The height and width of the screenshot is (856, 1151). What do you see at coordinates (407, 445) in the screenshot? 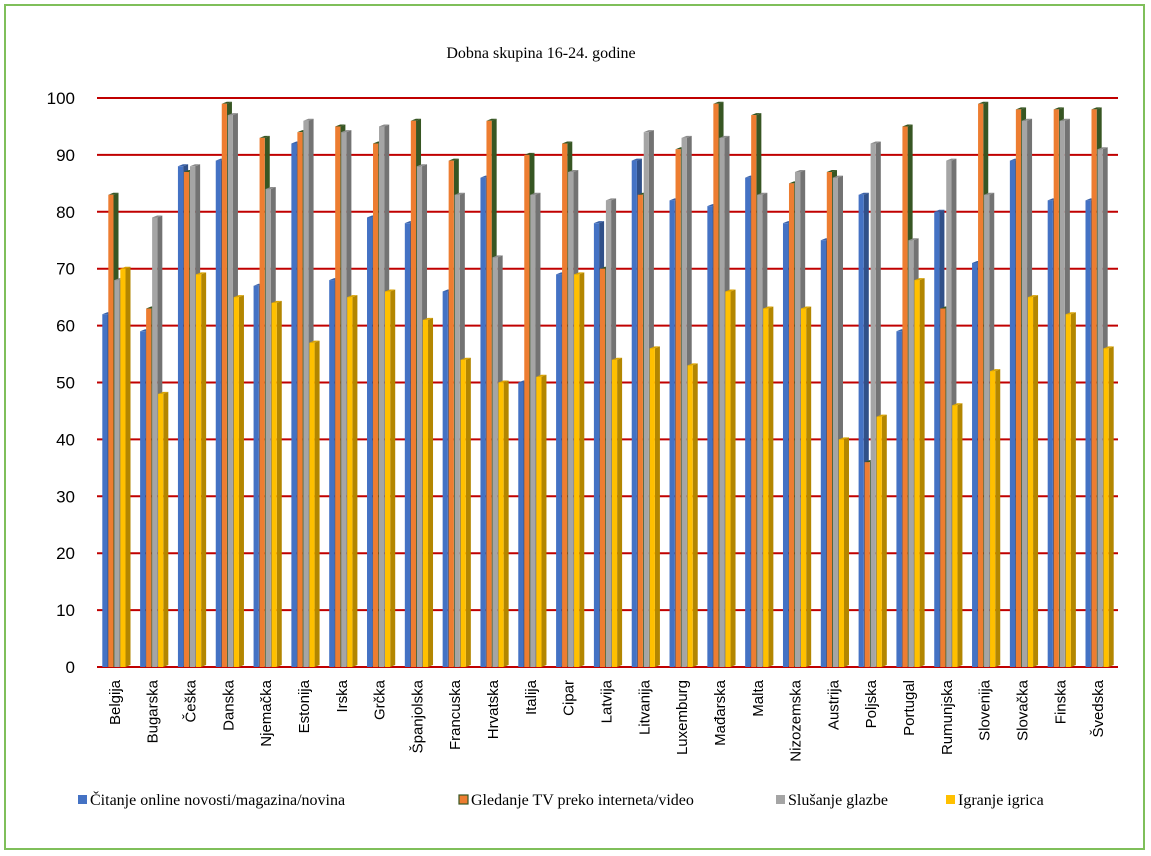
I see `bar-Španjolska-1` at bounding box center [407, 445].